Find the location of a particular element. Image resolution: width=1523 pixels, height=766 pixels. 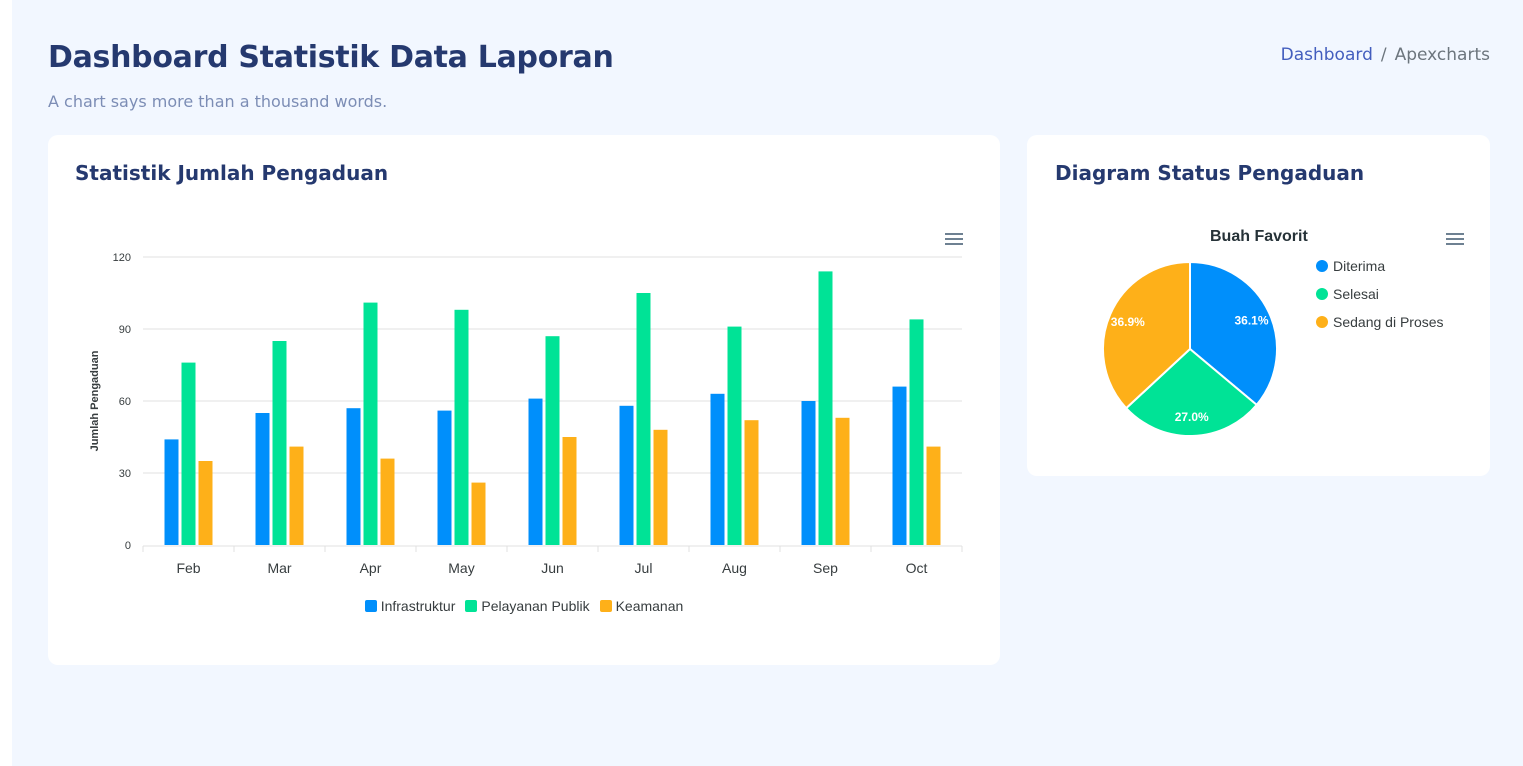

legend-label: Selesai is located at coordinates (1356, 294).